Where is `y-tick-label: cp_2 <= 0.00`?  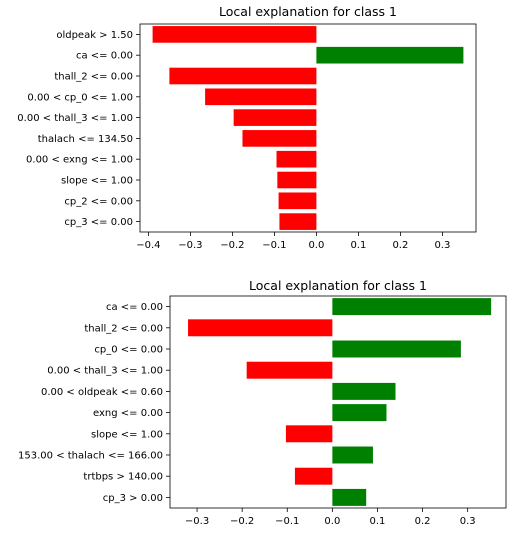
y-tick-label: cp_2 <= 0.00 is located at coordinates (98, 201).